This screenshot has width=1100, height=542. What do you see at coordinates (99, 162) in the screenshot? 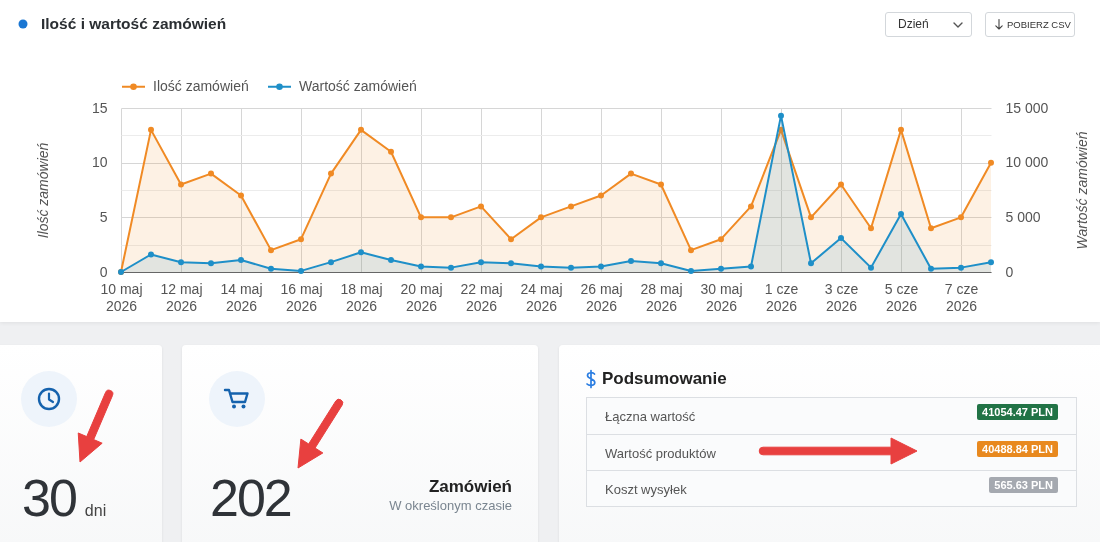
I see `y-tick-label: 10` at bounding box center [99, 162].